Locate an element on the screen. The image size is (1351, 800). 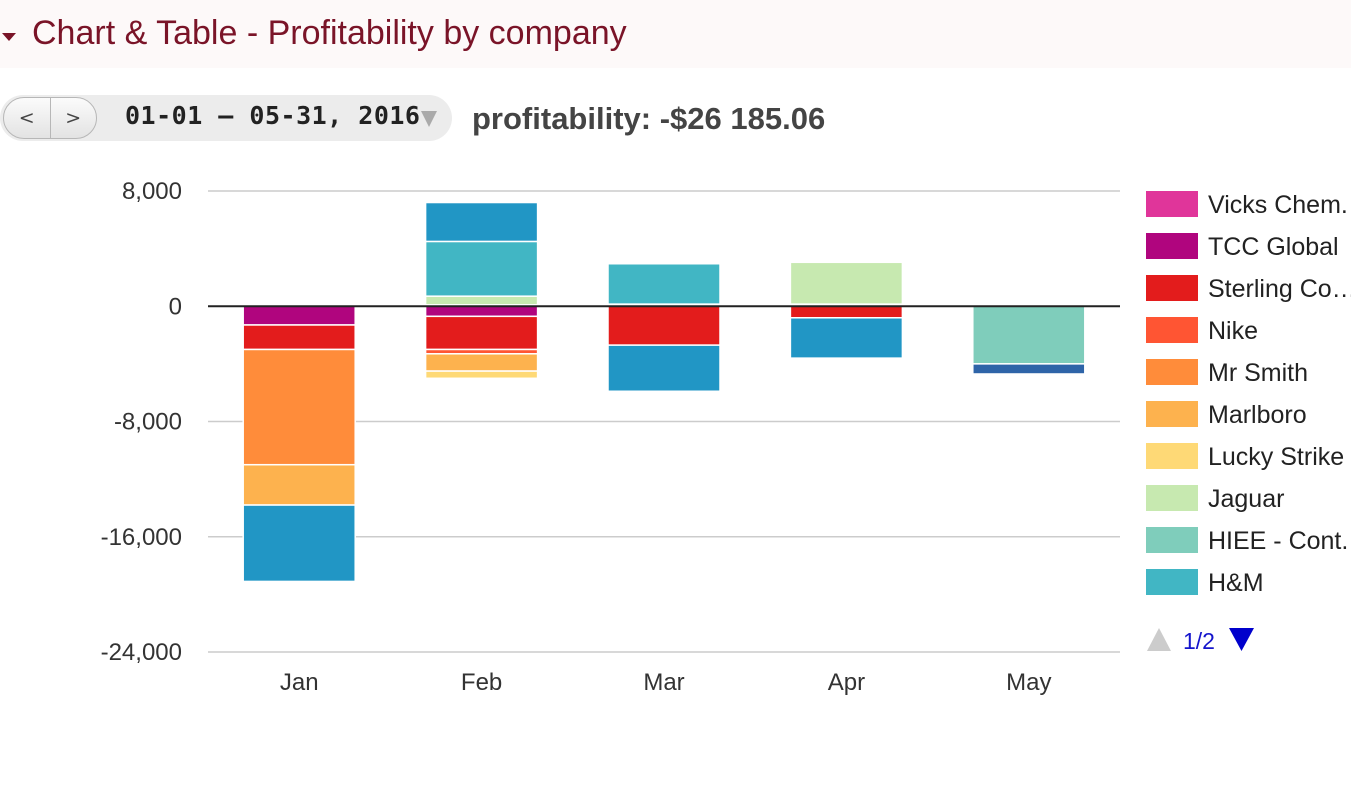
x-tick-label: Mar is located at coordinates (663, 682).